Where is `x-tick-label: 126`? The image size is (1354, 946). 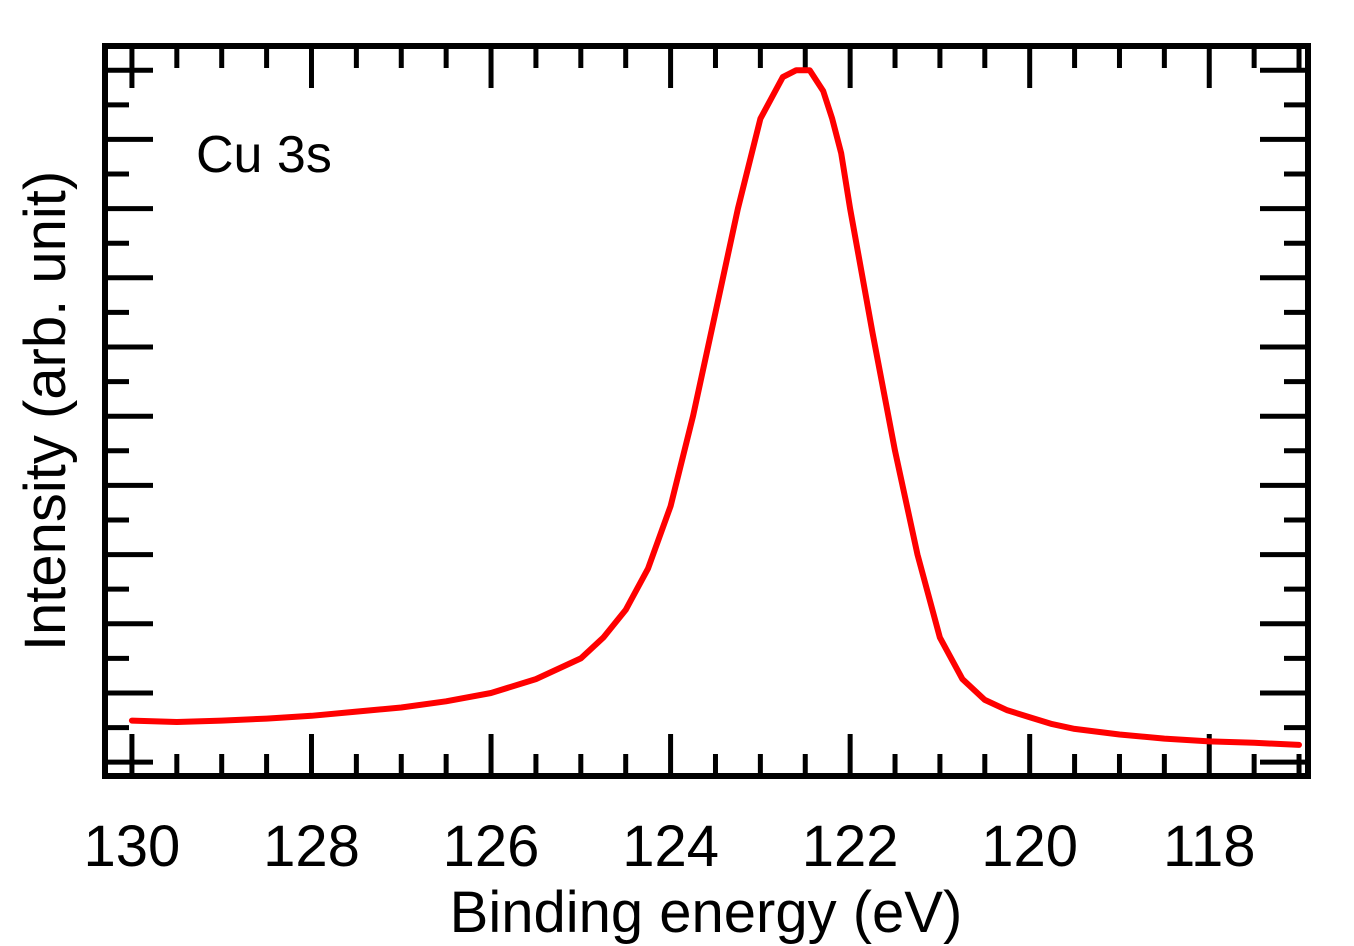
x-tick-label: 126 is located at coordinates (491, 846).